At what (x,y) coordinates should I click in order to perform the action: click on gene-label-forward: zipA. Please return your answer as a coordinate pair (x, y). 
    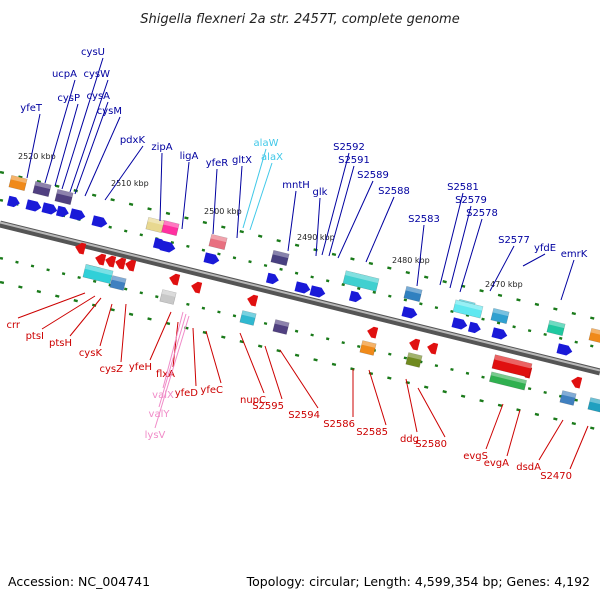
    Looking at the image, I should click on (162, 182).